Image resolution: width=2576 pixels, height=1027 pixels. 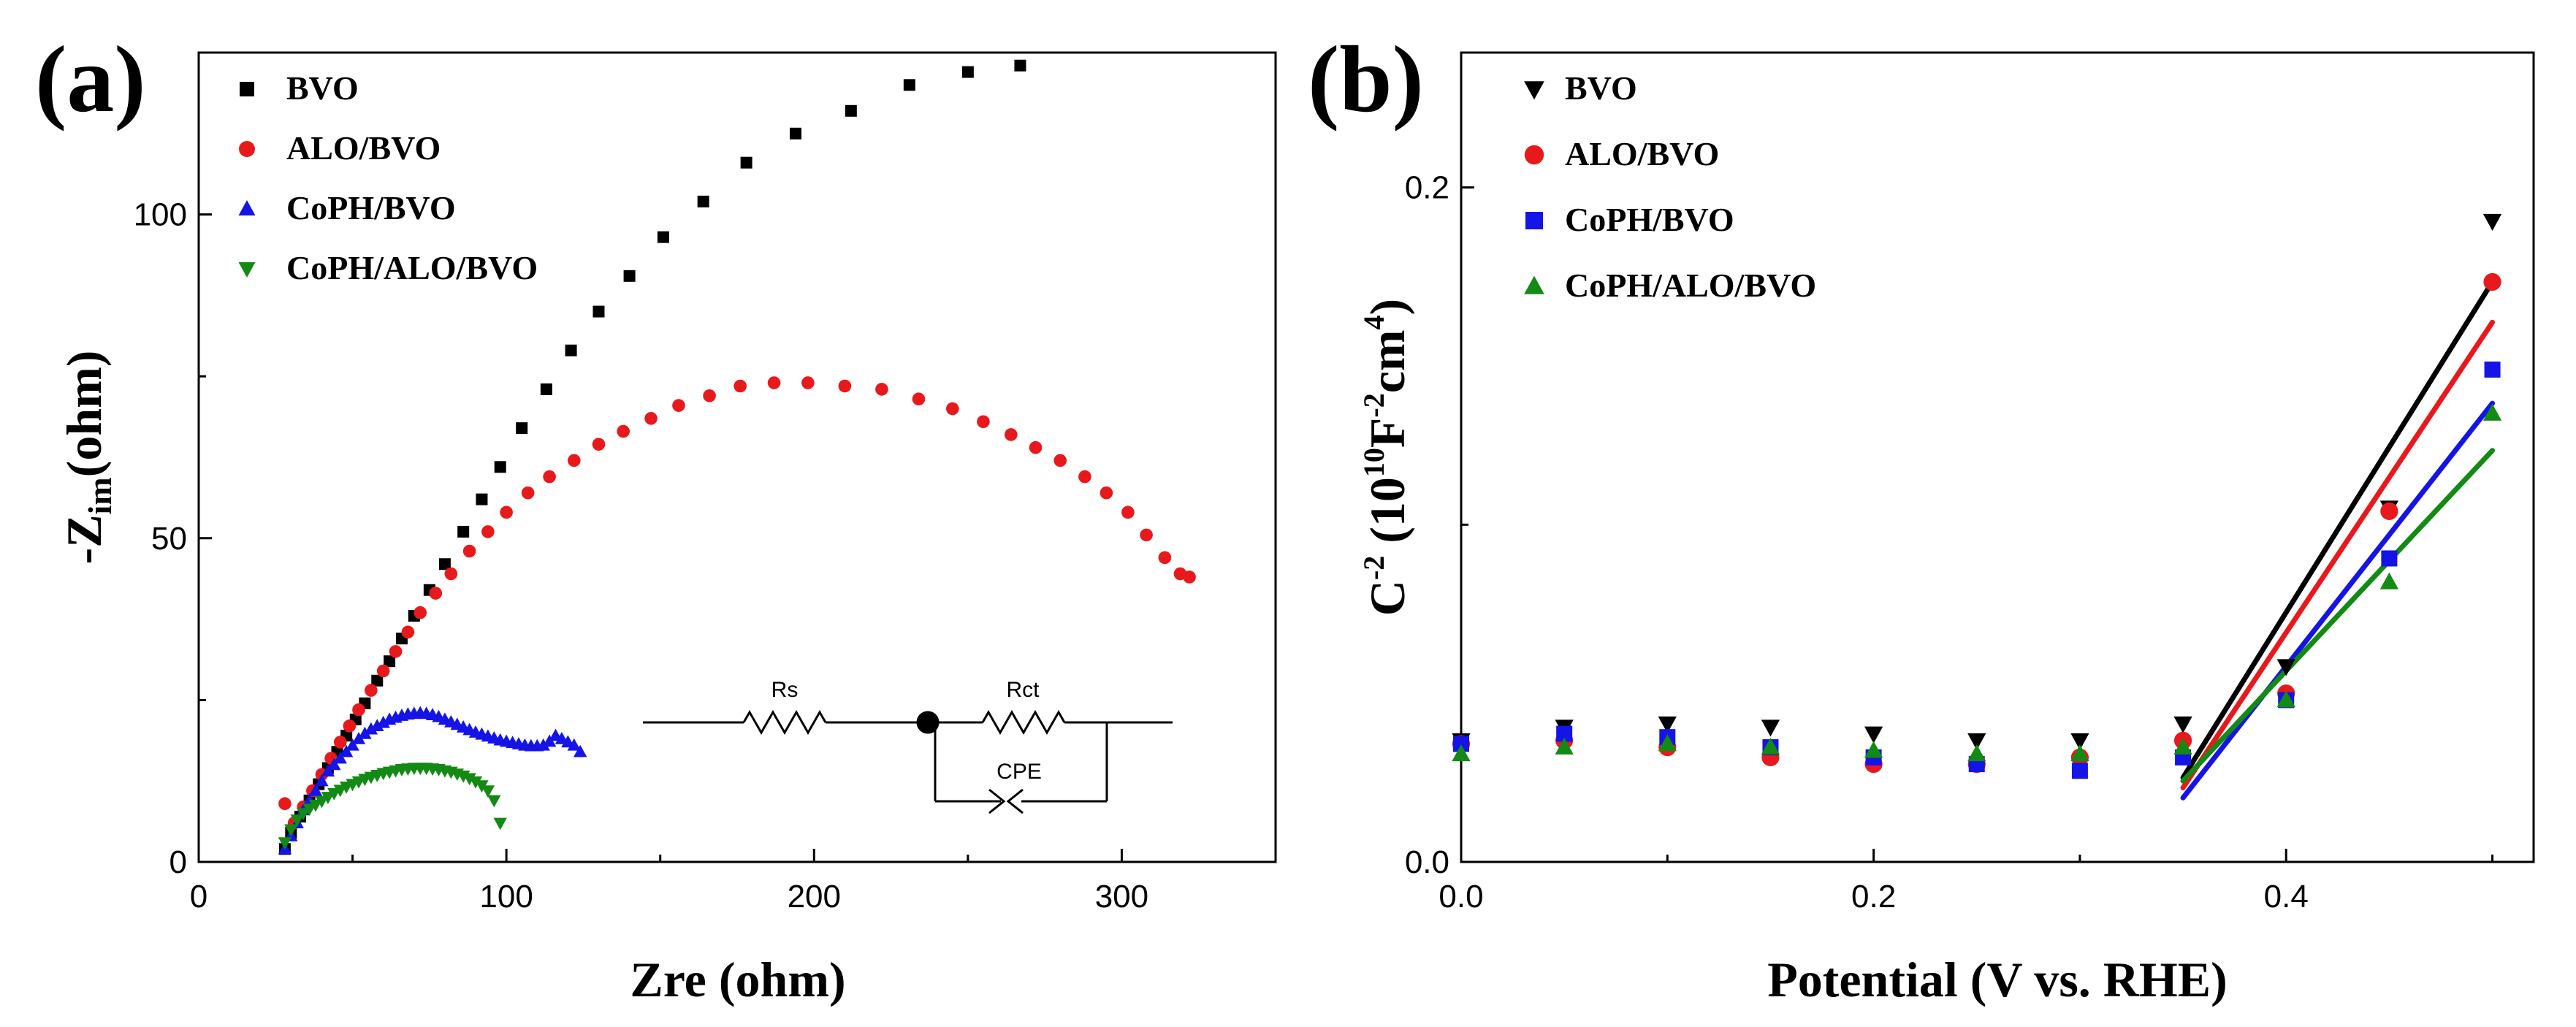 What do you see at coordinates (412, 267) in the screenshot?
I see `legend-label: CoPH/ALO/BVO` at bounding box center [412, 267].